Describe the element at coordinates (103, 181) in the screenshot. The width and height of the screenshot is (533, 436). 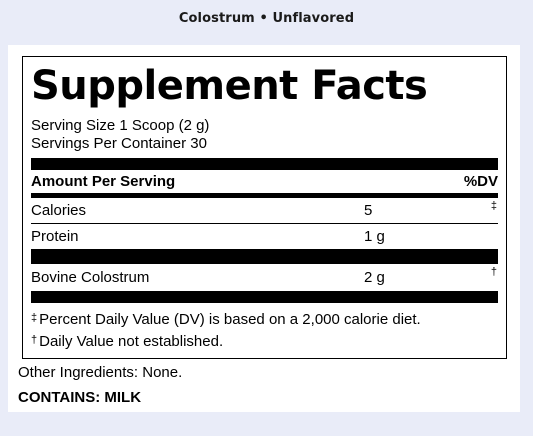
I see `amount-per-serving-label: Amount Per Serving` at that location.